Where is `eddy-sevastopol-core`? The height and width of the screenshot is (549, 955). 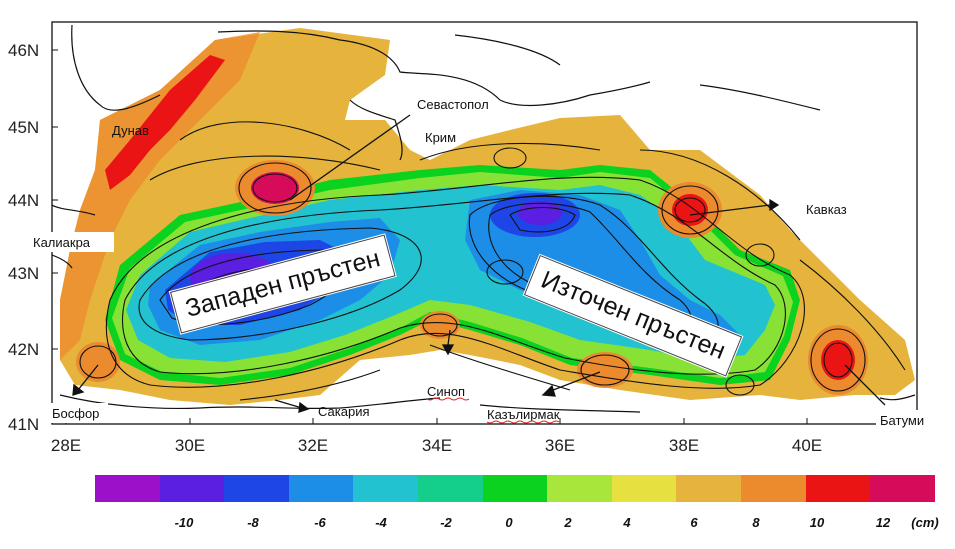
eddy-sevastopol-core is located at coordinates (275, 188).